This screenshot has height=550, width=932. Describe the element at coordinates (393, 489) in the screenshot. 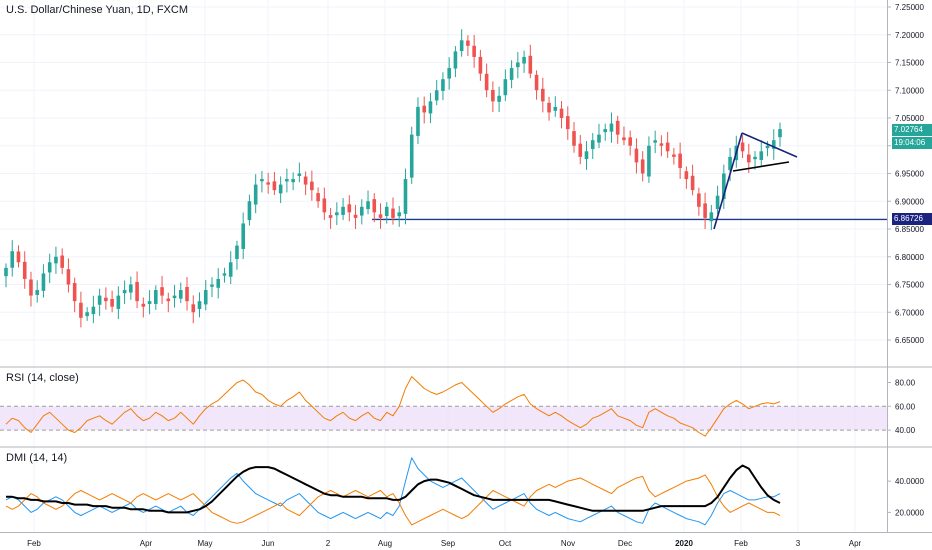

I see `adx-line` at that location.